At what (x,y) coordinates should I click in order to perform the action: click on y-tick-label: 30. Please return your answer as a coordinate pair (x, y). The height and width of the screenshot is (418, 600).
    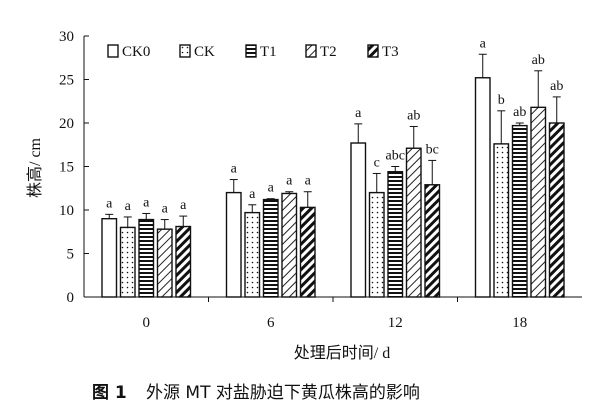
    Looking at the image, I should click on (66, 37).